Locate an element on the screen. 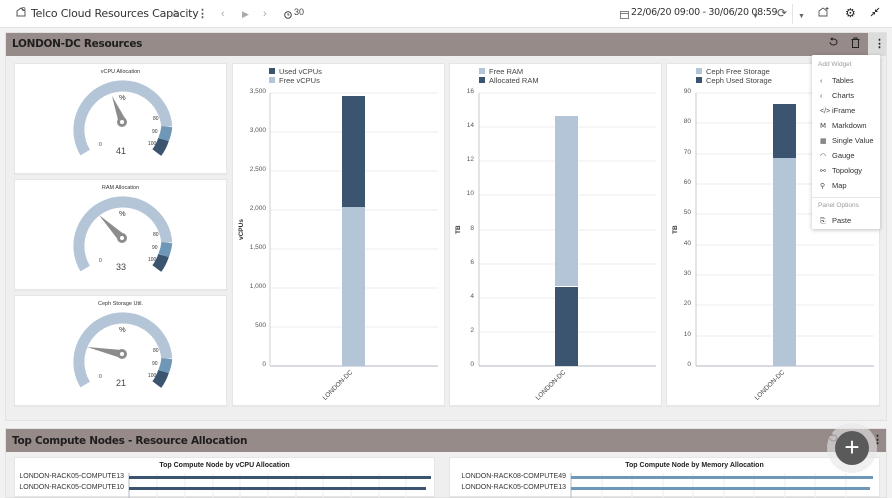 This screenshot has height=498, width=892. star-outline-icon: ☆ is located at coordinates (175, 14).